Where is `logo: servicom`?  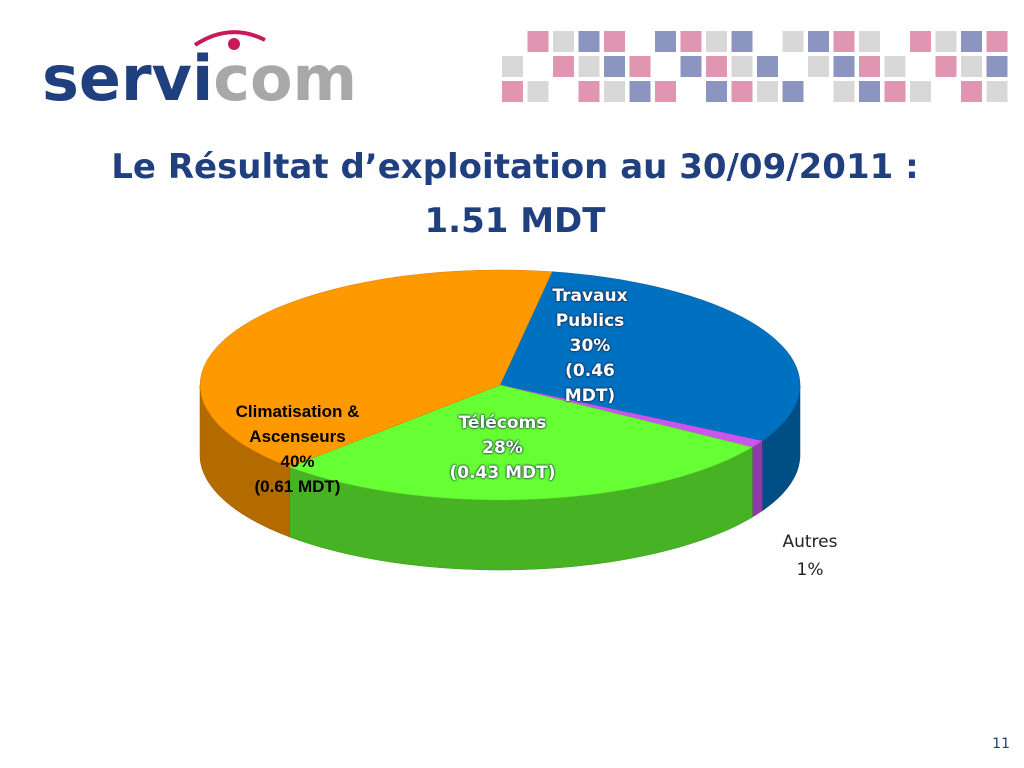 logo: servicom is located at coordinates (199, 78).